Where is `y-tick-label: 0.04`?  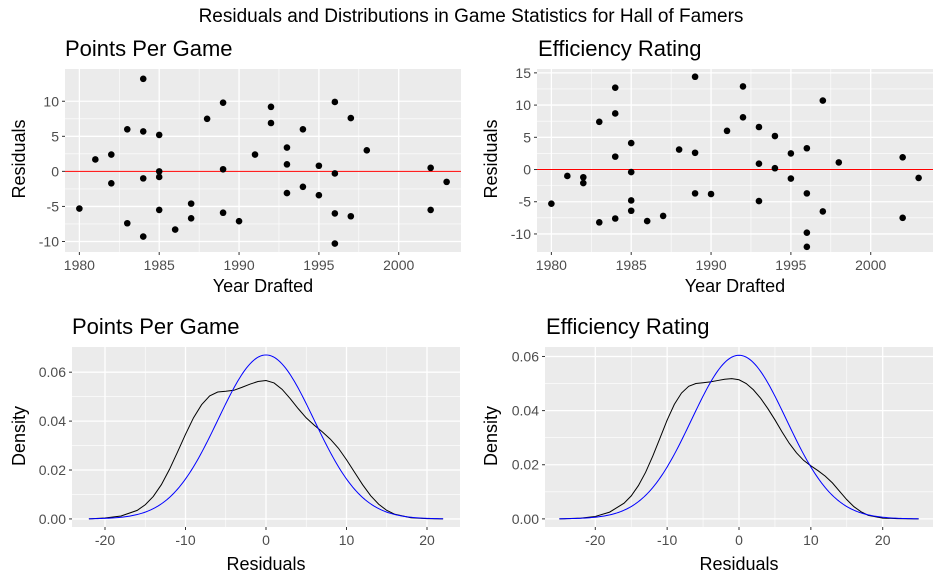 y-tick-label: 0.04 is located at coordinates (52, 421).